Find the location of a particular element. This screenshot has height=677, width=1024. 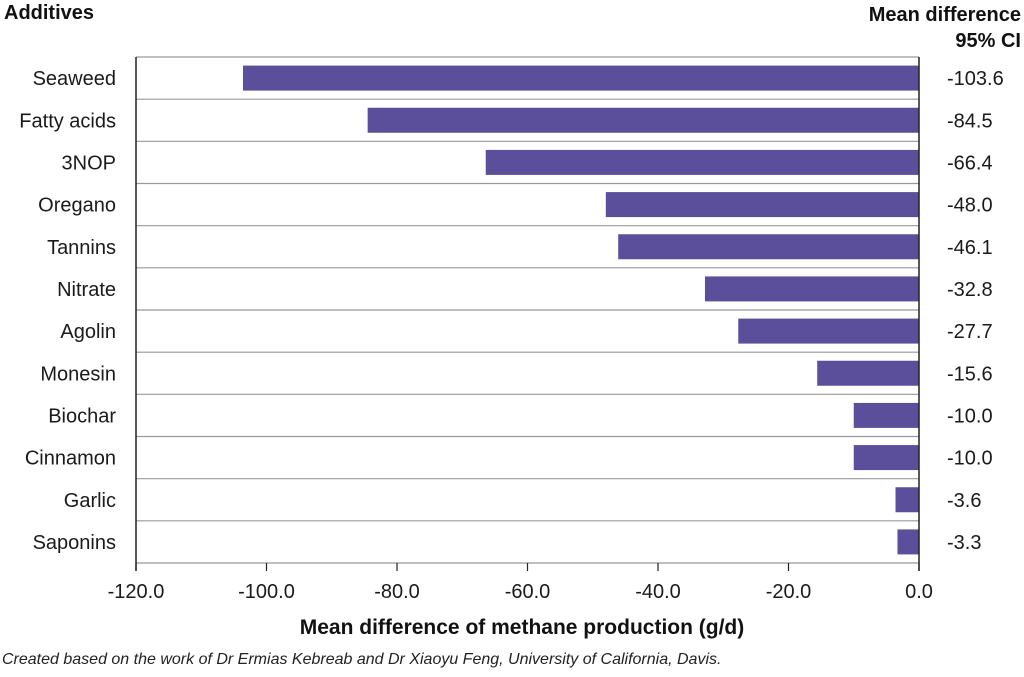

x-tick-label: -40.0 is located at coordinates (658, 592).